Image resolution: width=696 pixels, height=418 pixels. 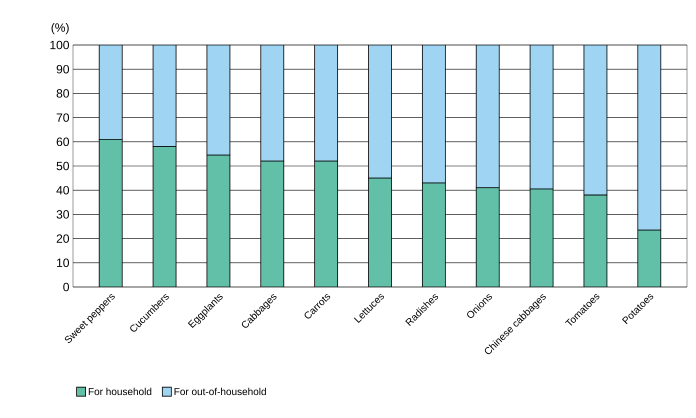 What do you see at coordinates (63, 263) in the screenshot?
I see `y-tick-label: 10` at bounding box center [63, 263].